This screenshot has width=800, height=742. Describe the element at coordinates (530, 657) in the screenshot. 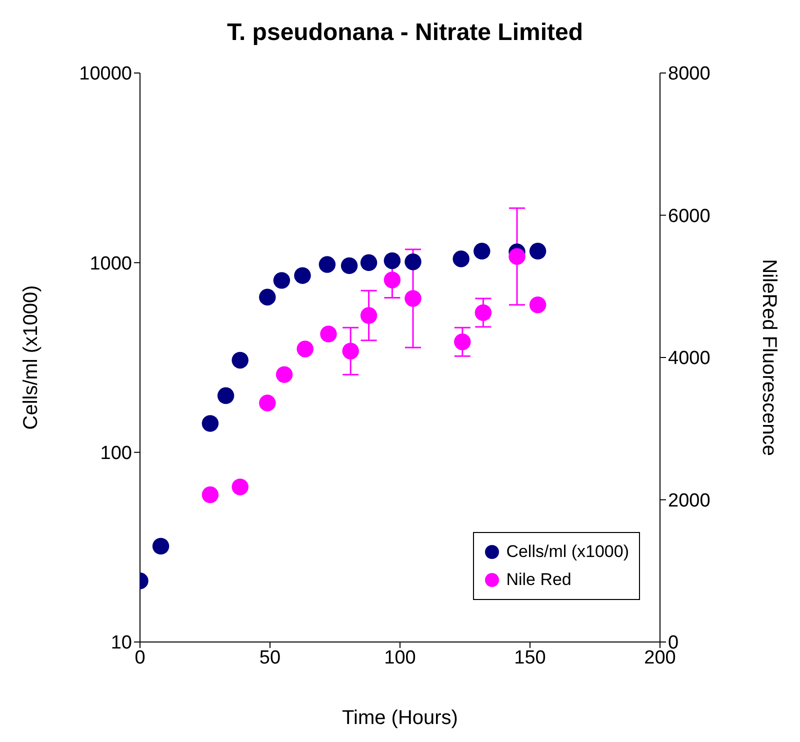

I see `x-tick-label: 150` at that location.